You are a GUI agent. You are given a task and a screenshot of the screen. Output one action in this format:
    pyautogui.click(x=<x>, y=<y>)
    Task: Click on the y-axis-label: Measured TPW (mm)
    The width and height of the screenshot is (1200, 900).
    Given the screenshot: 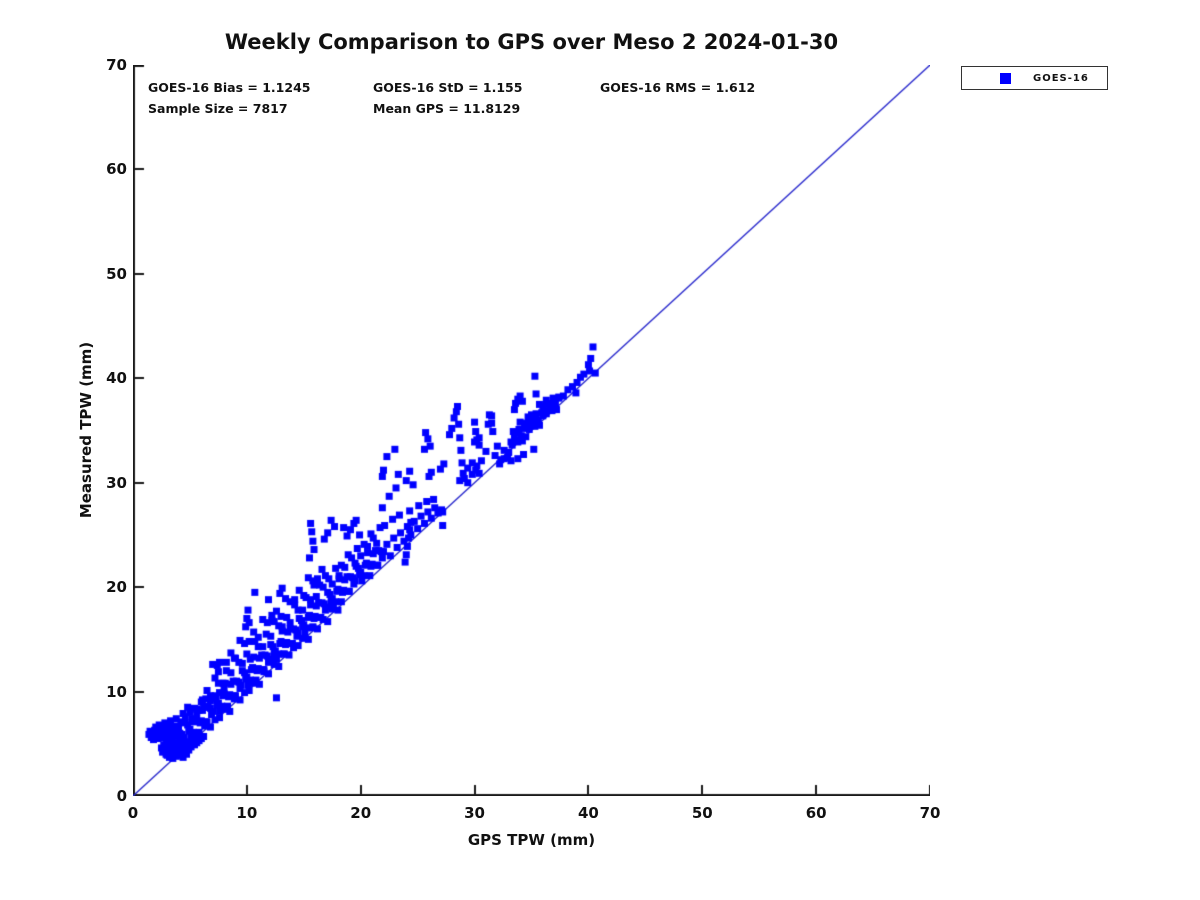 What is the action you would take?
    pyautogui.click(x=86, y=430)
    